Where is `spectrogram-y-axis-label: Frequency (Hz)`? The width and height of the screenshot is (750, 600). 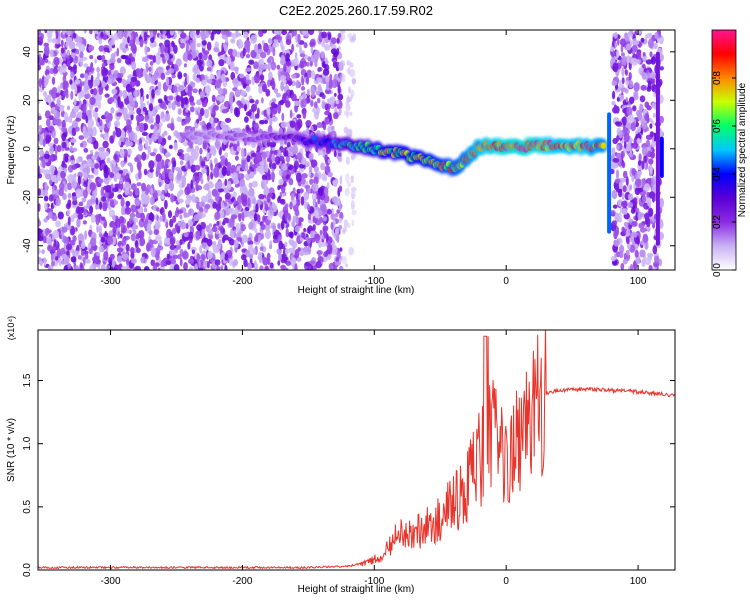
spectrogram-y-axis-label: Frequency (Hz) is located at coordinates (11, 150).